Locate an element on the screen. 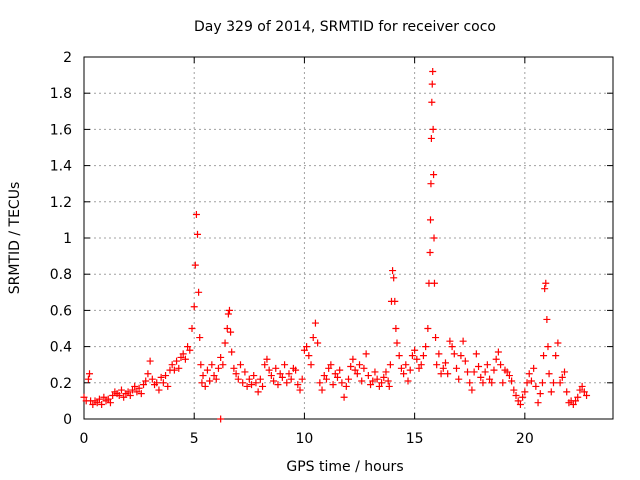 This screenshot has height=480, width=640. y-tick-labels: 0 0.2 0.4 0.6 0.8 1 1.2 1.4 1.6 1.8 2 is located at coordinates (61, 239).